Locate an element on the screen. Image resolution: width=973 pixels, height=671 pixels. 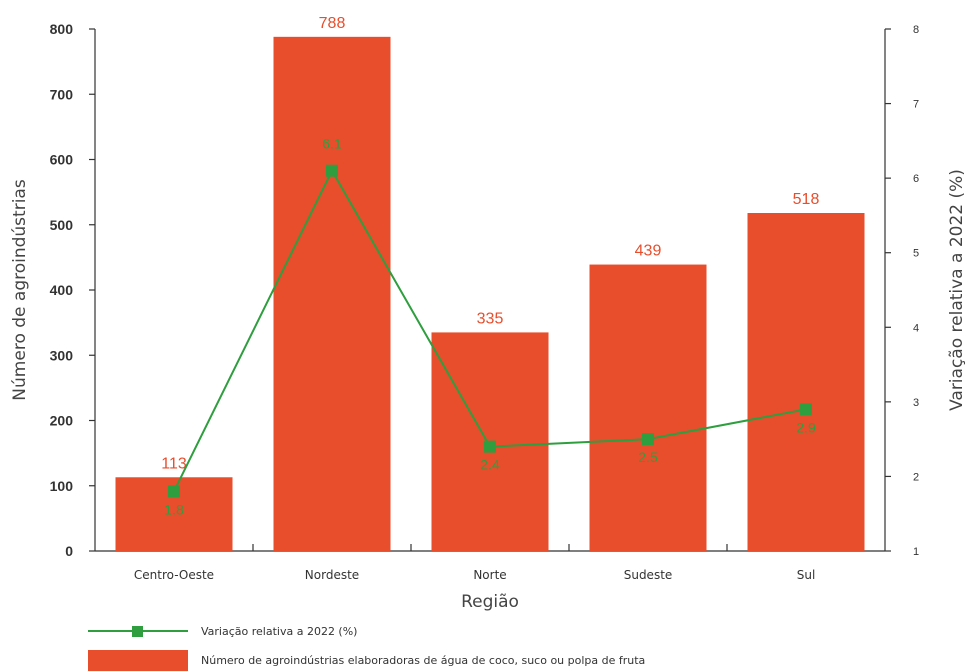
bar-nordeste is located at coordinates (332, 293).